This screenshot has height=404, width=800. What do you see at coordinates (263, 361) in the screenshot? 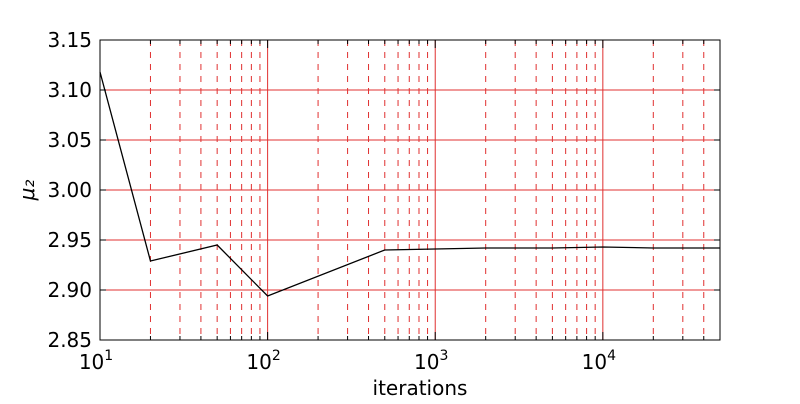
I see `x-tick-label: 10²` at bounding box center [263, 361].